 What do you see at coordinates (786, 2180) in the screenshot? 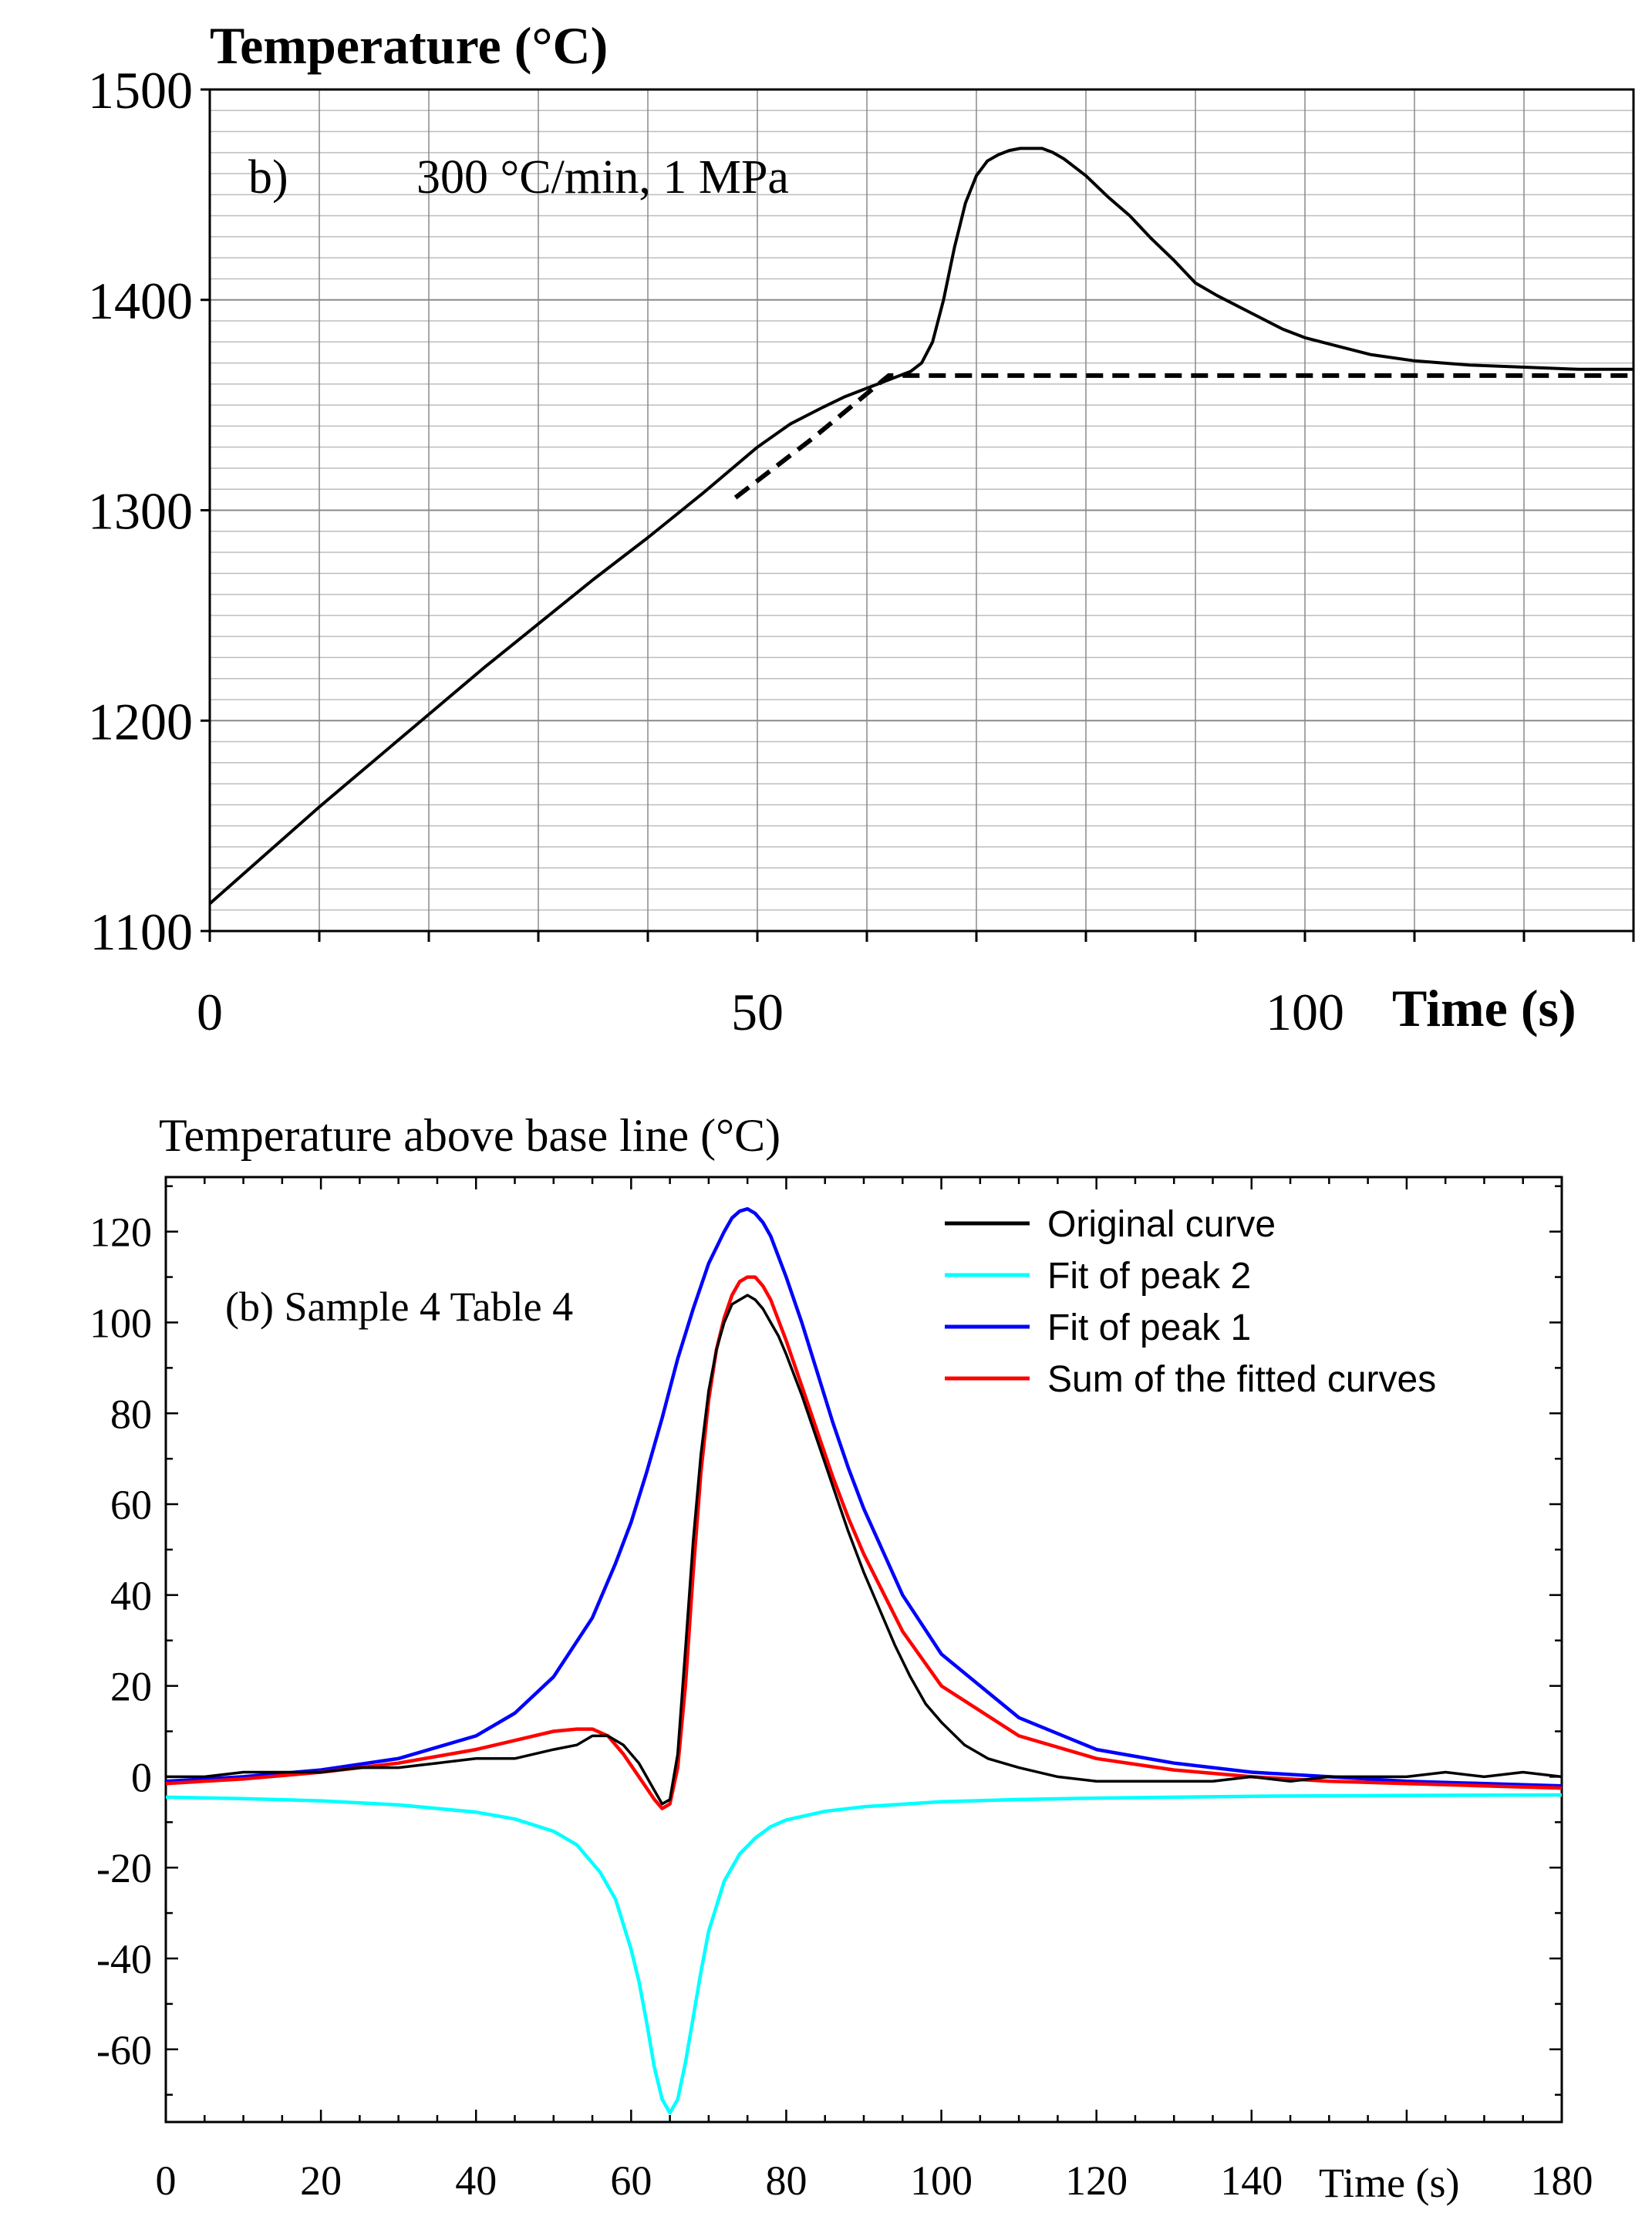
I see `bottom-x-tick-label: 80` at bounding box center [786, 2180].